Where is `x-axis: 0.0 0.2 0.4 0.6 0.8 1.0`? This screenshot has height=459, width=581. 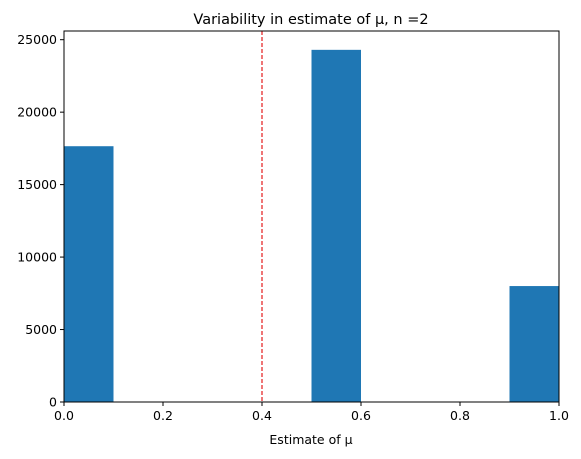 x-axis: 0.0 0.2 0.4 0.6 0.8 1.0 is located at coordinates (311, 412).